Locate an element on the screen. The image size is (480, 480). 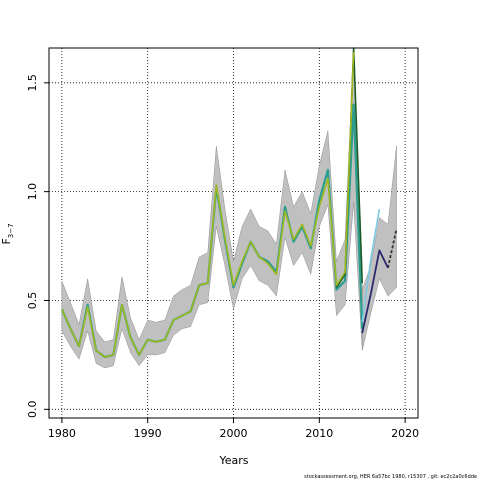
y-axis-title: F3−7 is located at coordinates (7, 233).